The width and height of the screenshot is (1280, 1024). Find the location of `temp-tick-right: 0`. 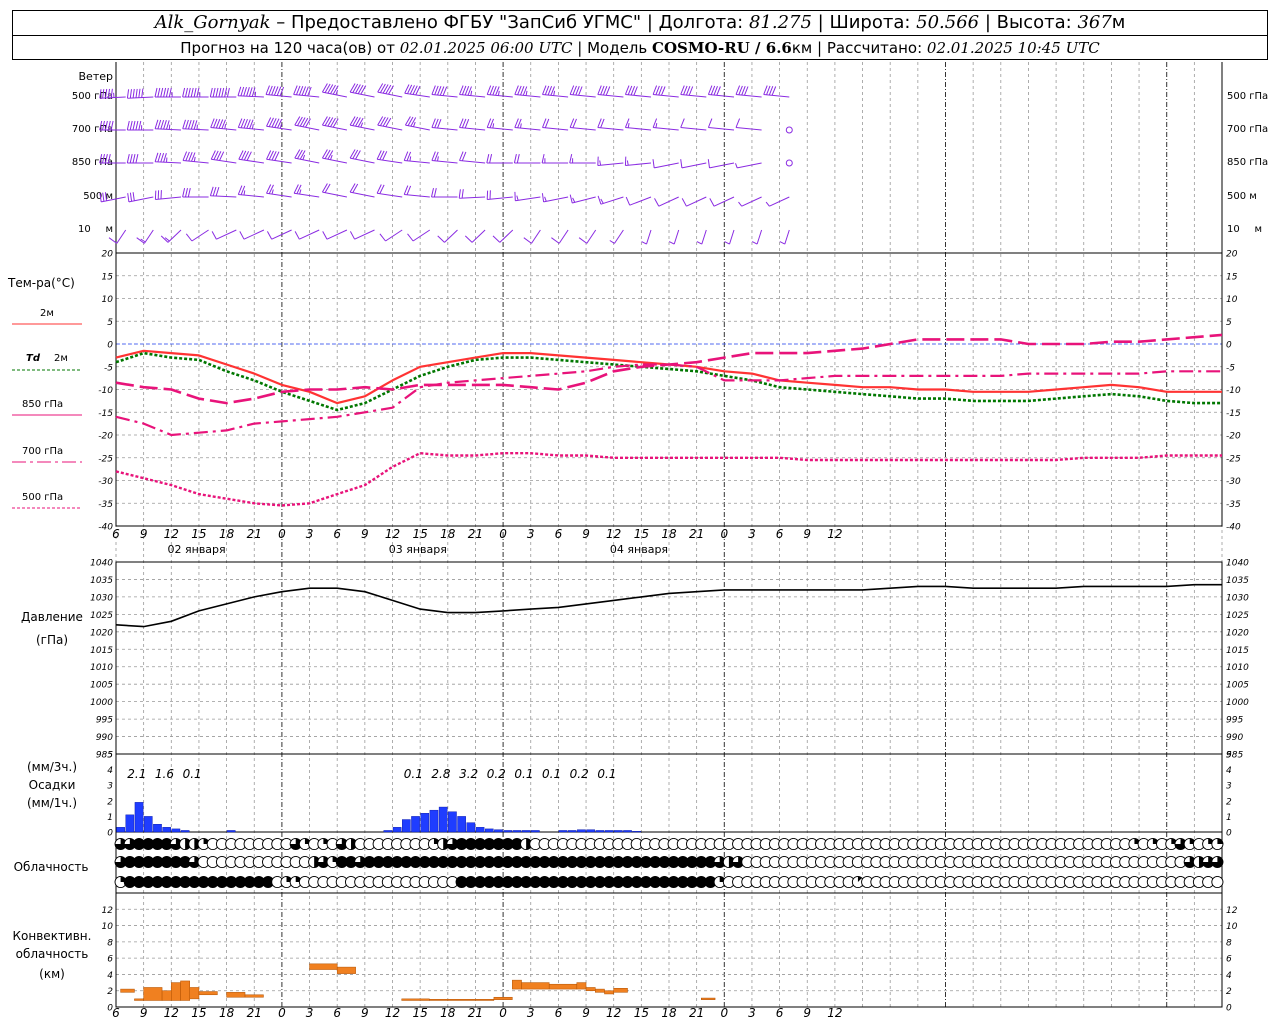

temp-tick-right: 0 is located at coordinates (1229, 346).